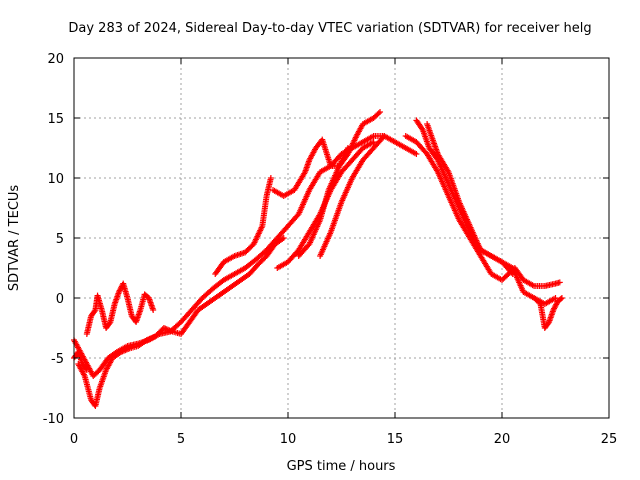 The height and width of the screenshot is (480, 640). Describe the element at coordinates (60, 239) in the screenshot. I see `y-tick-label: 5` at that location.